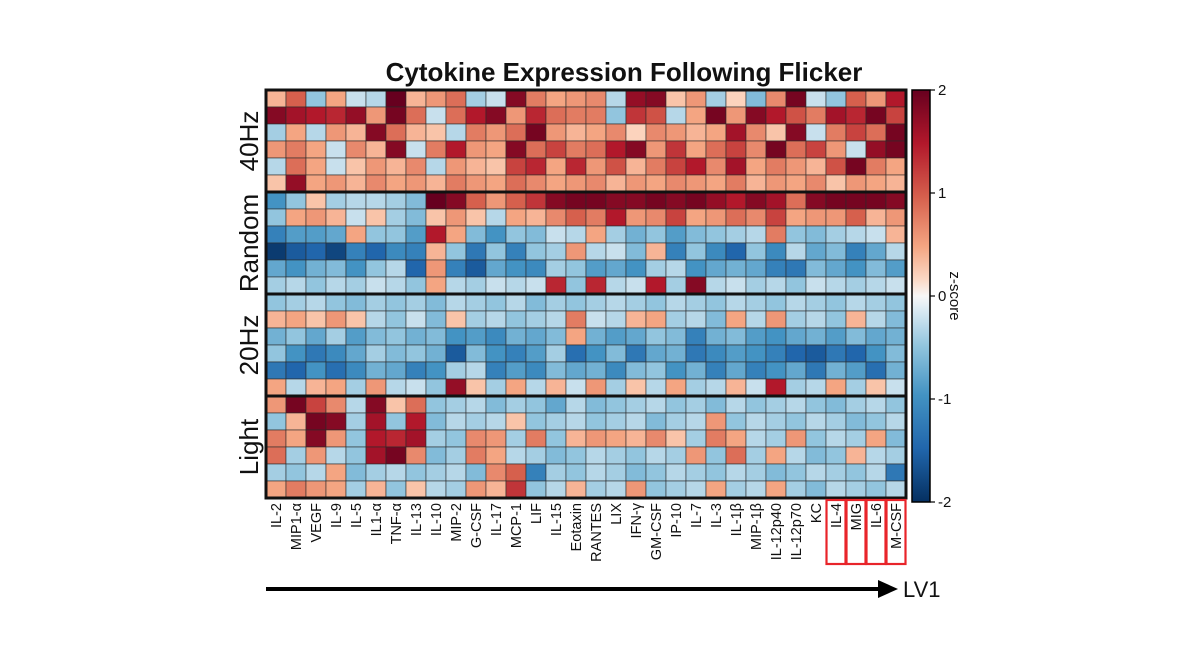 This screenshot has width=1200, height=666. I want to click on x-tick-label: IL-9, so click(337, 515).